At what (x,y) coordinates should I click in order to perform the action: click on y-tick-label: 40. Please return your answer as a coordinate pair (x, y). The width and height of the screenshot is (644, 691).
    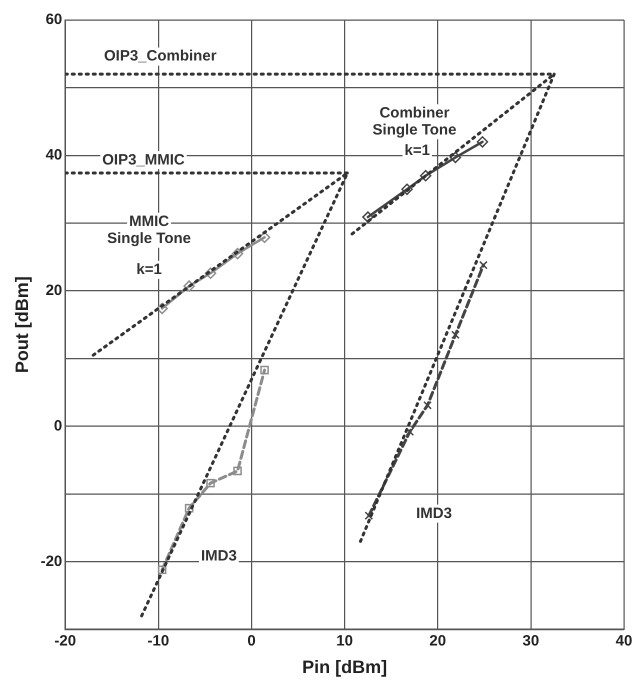
    Looking at the image, I should click on (54, 155).